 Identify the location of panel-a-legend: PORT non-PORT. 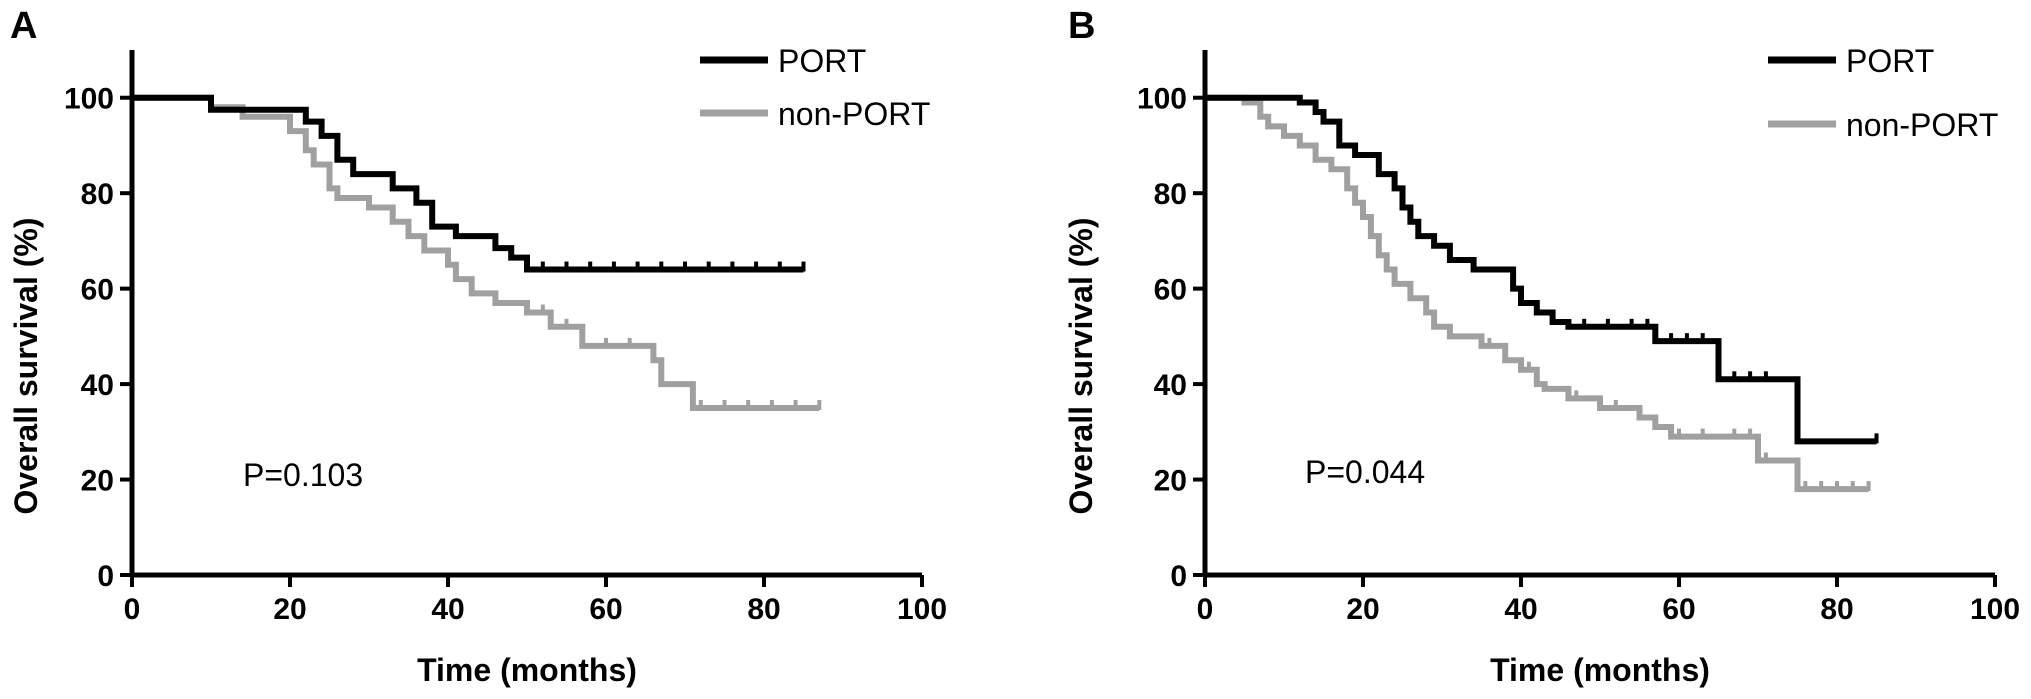
(815, 87).